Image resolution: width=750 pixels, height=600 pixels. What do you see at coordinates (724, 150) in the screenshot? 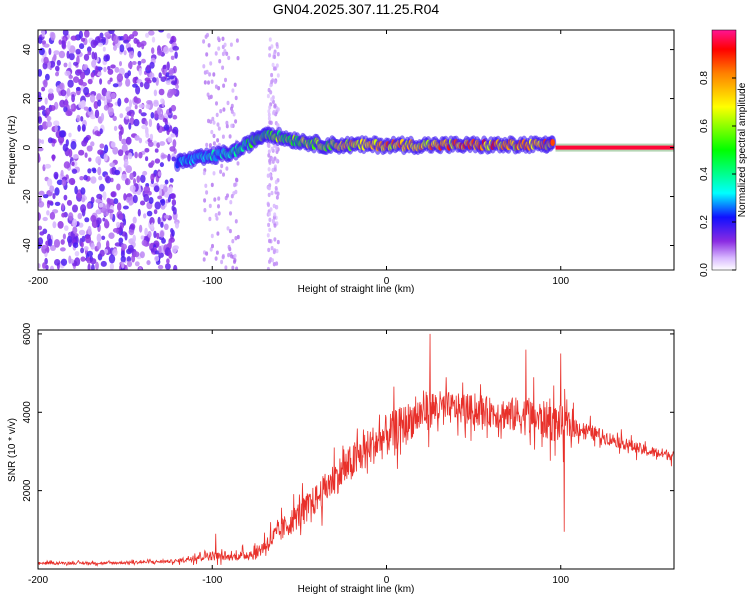
I see `colorbar-gradient` at bounding box center [724, 150].